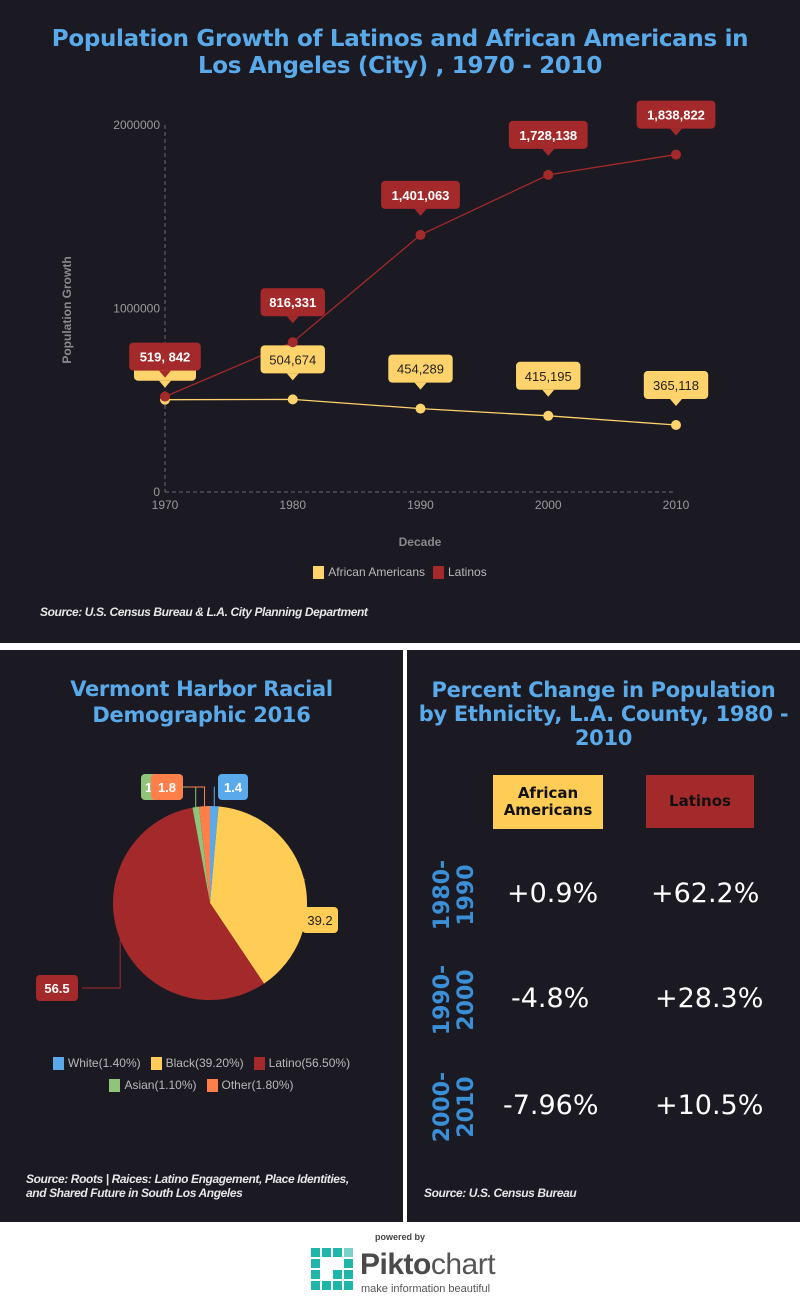  What do you see at coordinates (676, 505) in the screenshot?
I see `x-tick-label: 2010` at bounding box center [676, 505].